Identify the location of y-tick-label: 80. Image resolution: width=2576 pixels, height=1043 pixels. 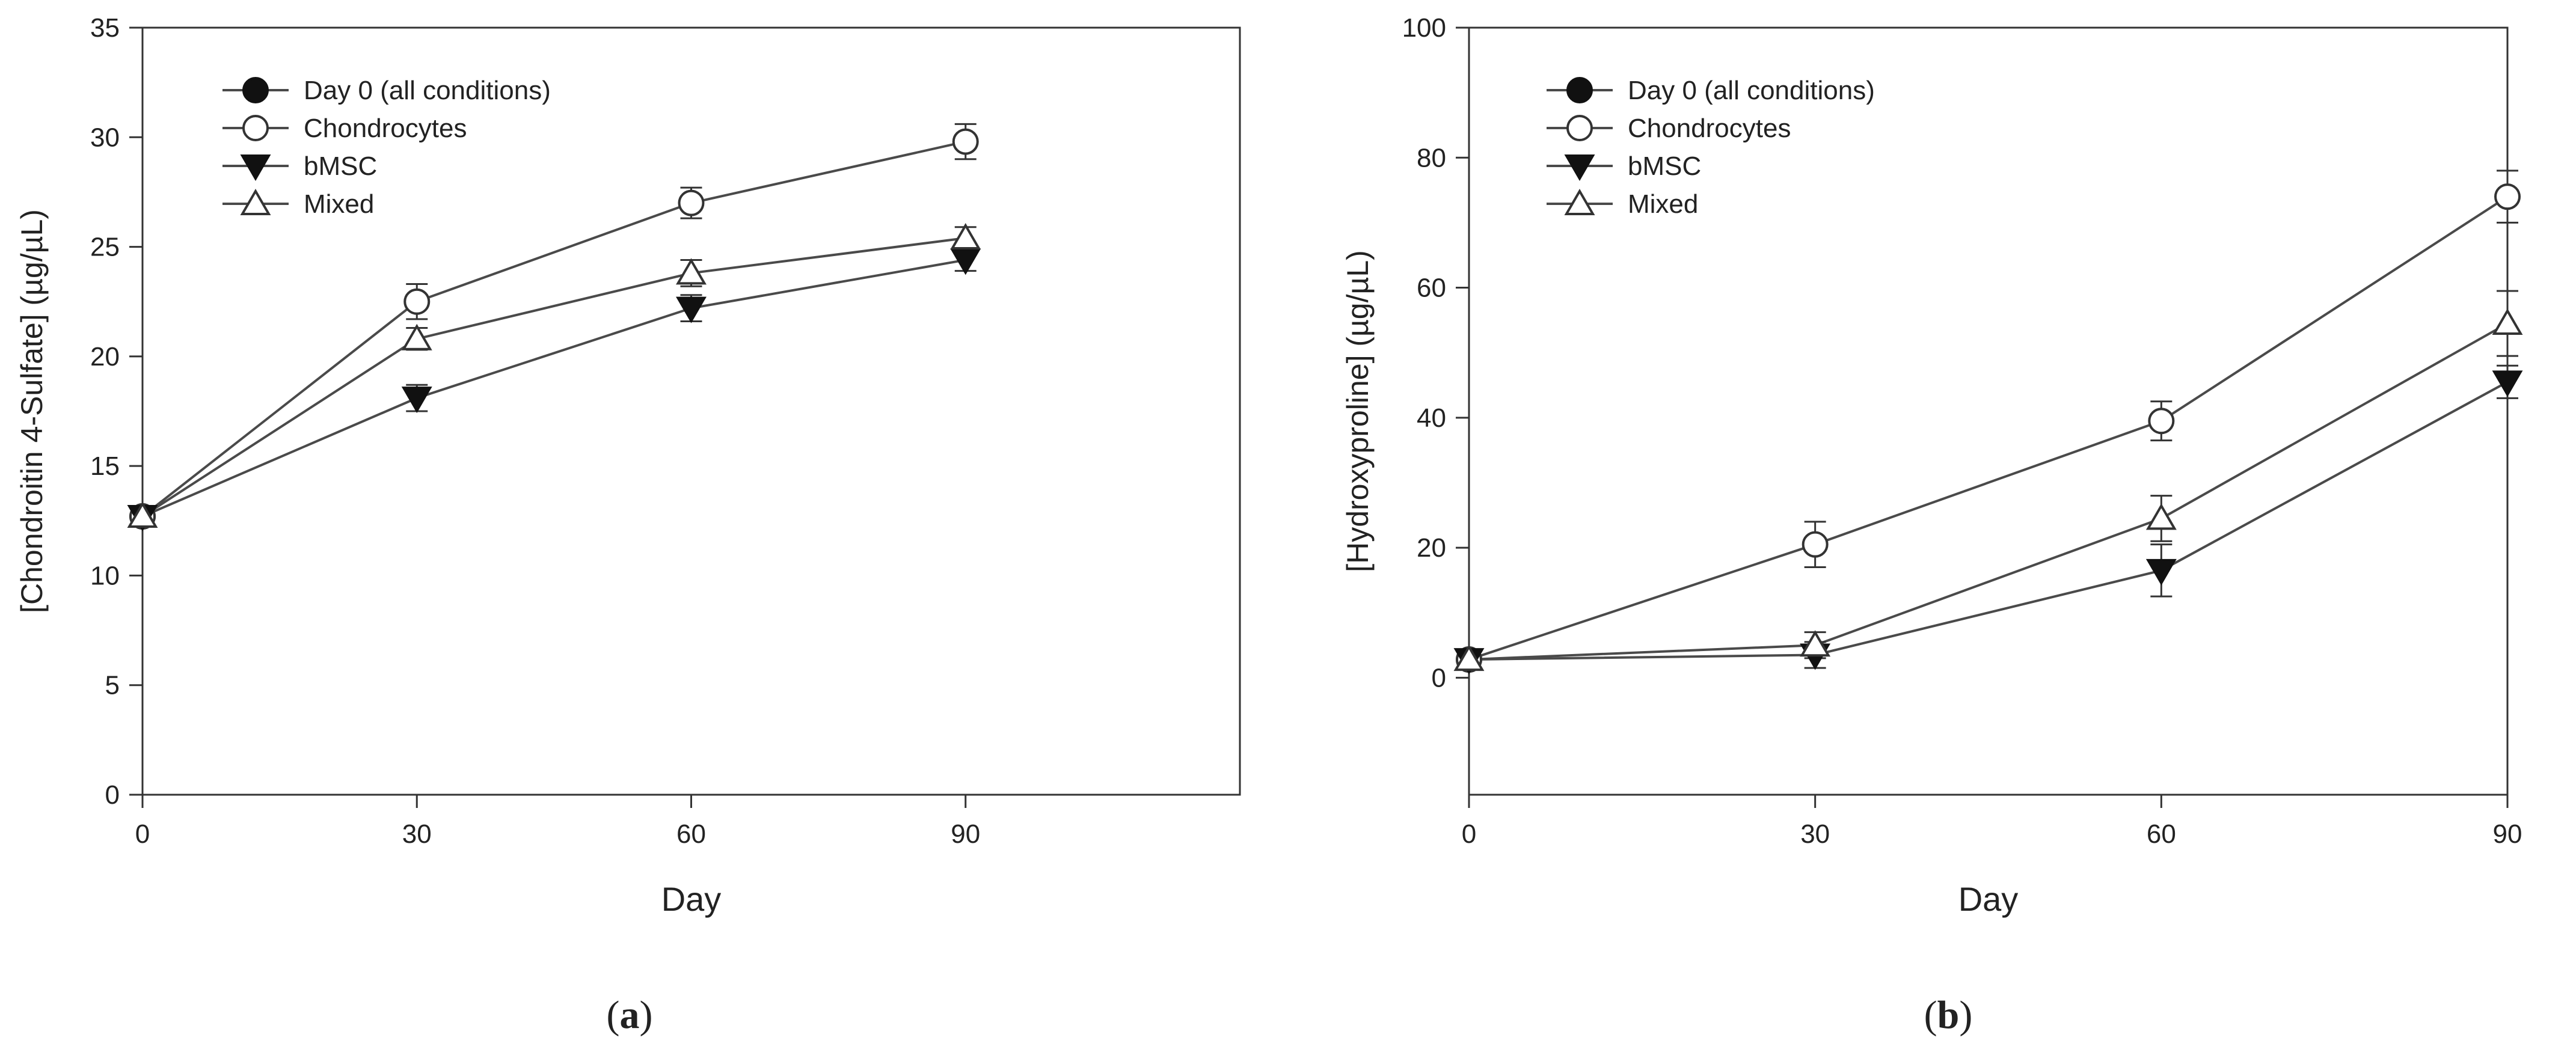
(1431, 158).